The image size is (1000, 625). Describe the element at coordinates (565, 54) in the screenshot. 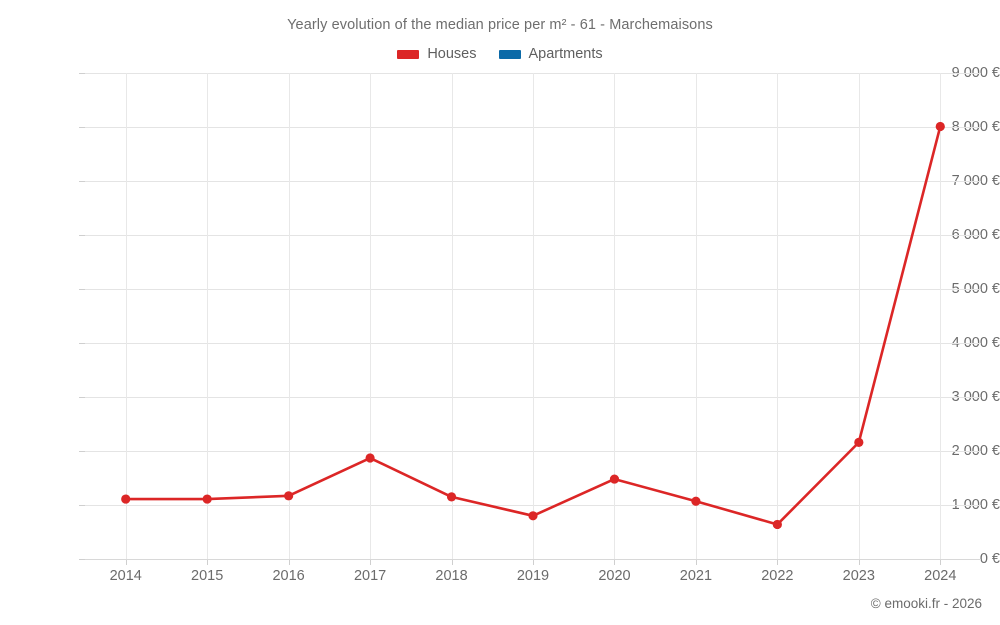

I see `legend-label-apartments: Apartments` at that location.